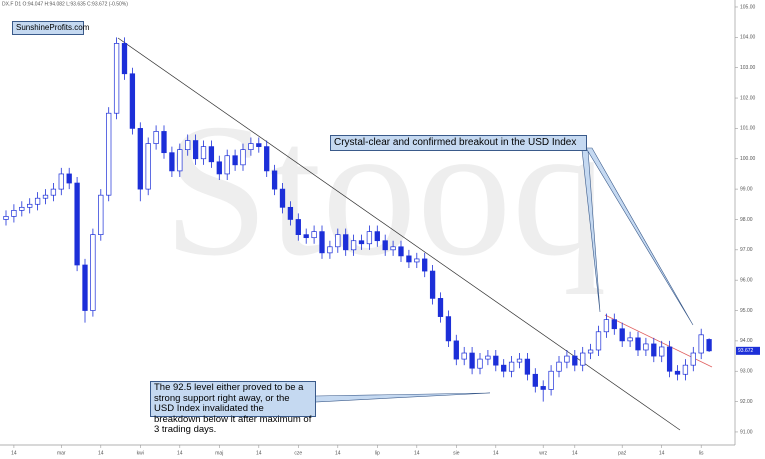 The image size is (765, 459). What do you see at coordinates (140, 453) in the screenshot?
I see `x-tick-label: kwi` at bounding box center [140, 453].